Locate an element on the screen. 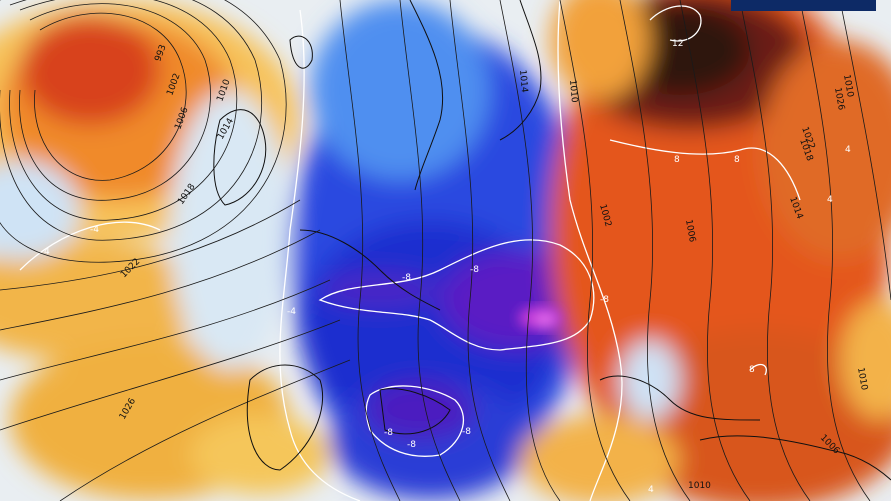 This screenshot has height=501, width=891. isobar-label: 1026 is located at coordinates (839, 99).